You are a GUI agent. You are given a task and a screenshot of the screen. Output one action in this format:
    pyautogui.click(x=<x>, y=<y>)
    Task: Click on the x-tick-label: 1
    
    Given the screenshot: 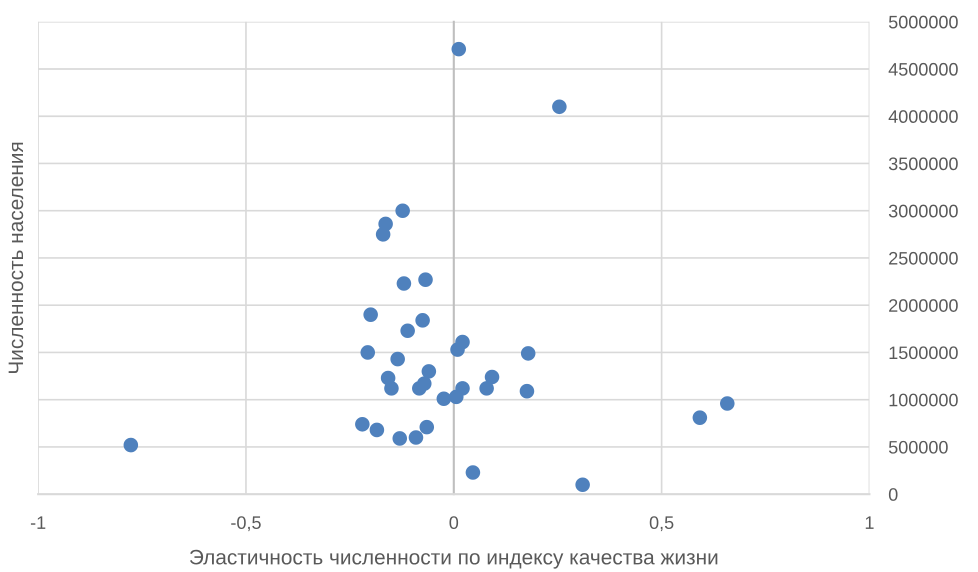 What is the action you would take?
    pyautogui.click(x=870, y=522)
    